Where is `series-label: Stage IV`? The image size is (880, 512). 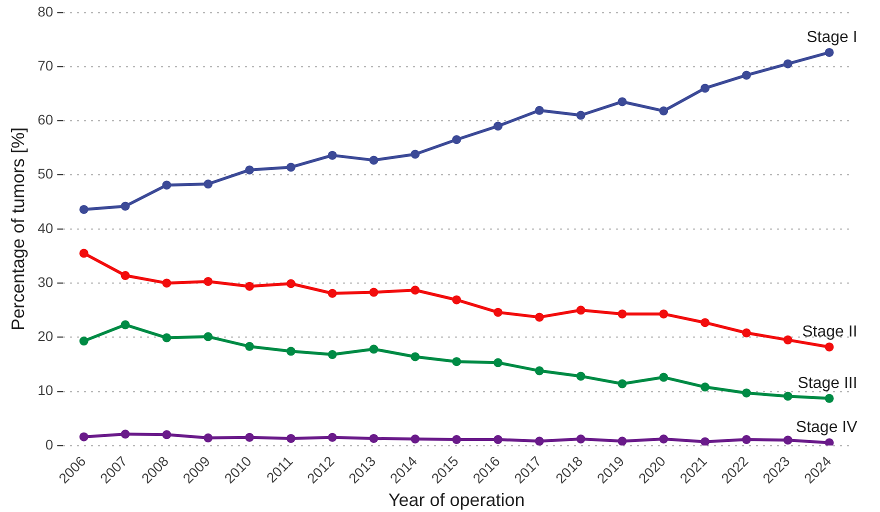
series-label: Stage IV is located at coordinates (827, 427).